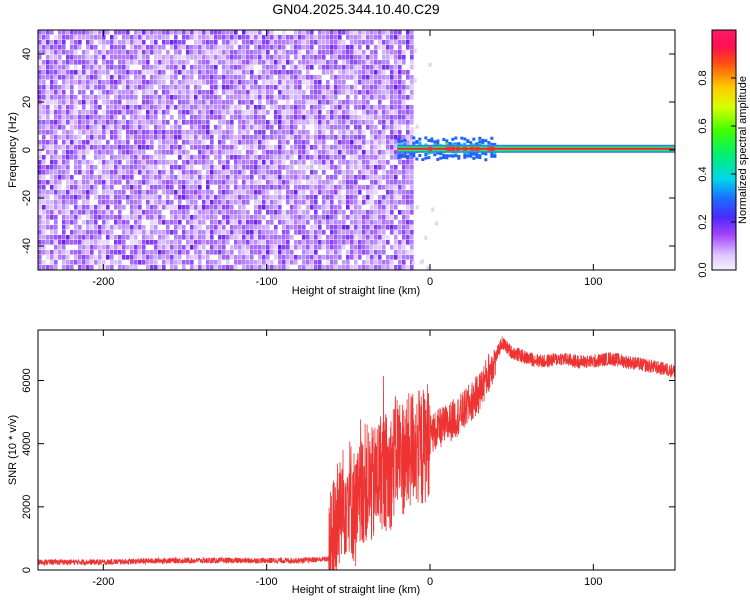  Describe the element at coordinates (27, 150) in the screenshot. I see `y-tick-label: 0` at that location.